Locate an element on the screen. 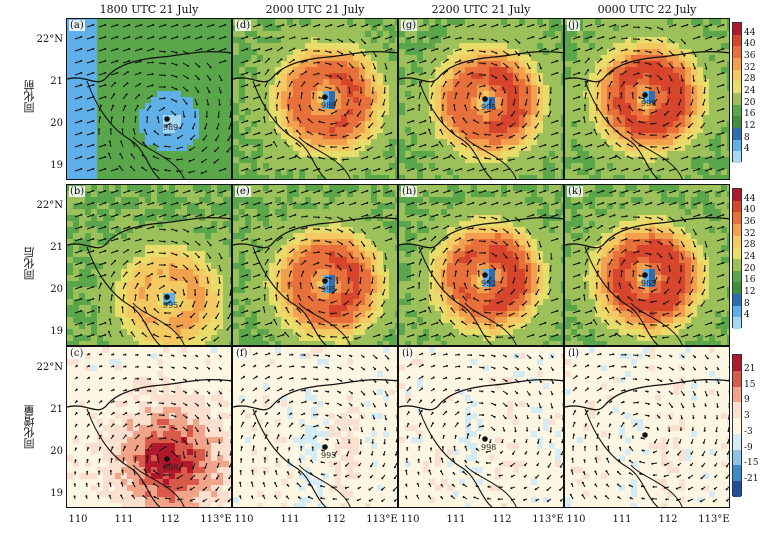  map-panel: (b) 995 is located at coordinates (149, 265).